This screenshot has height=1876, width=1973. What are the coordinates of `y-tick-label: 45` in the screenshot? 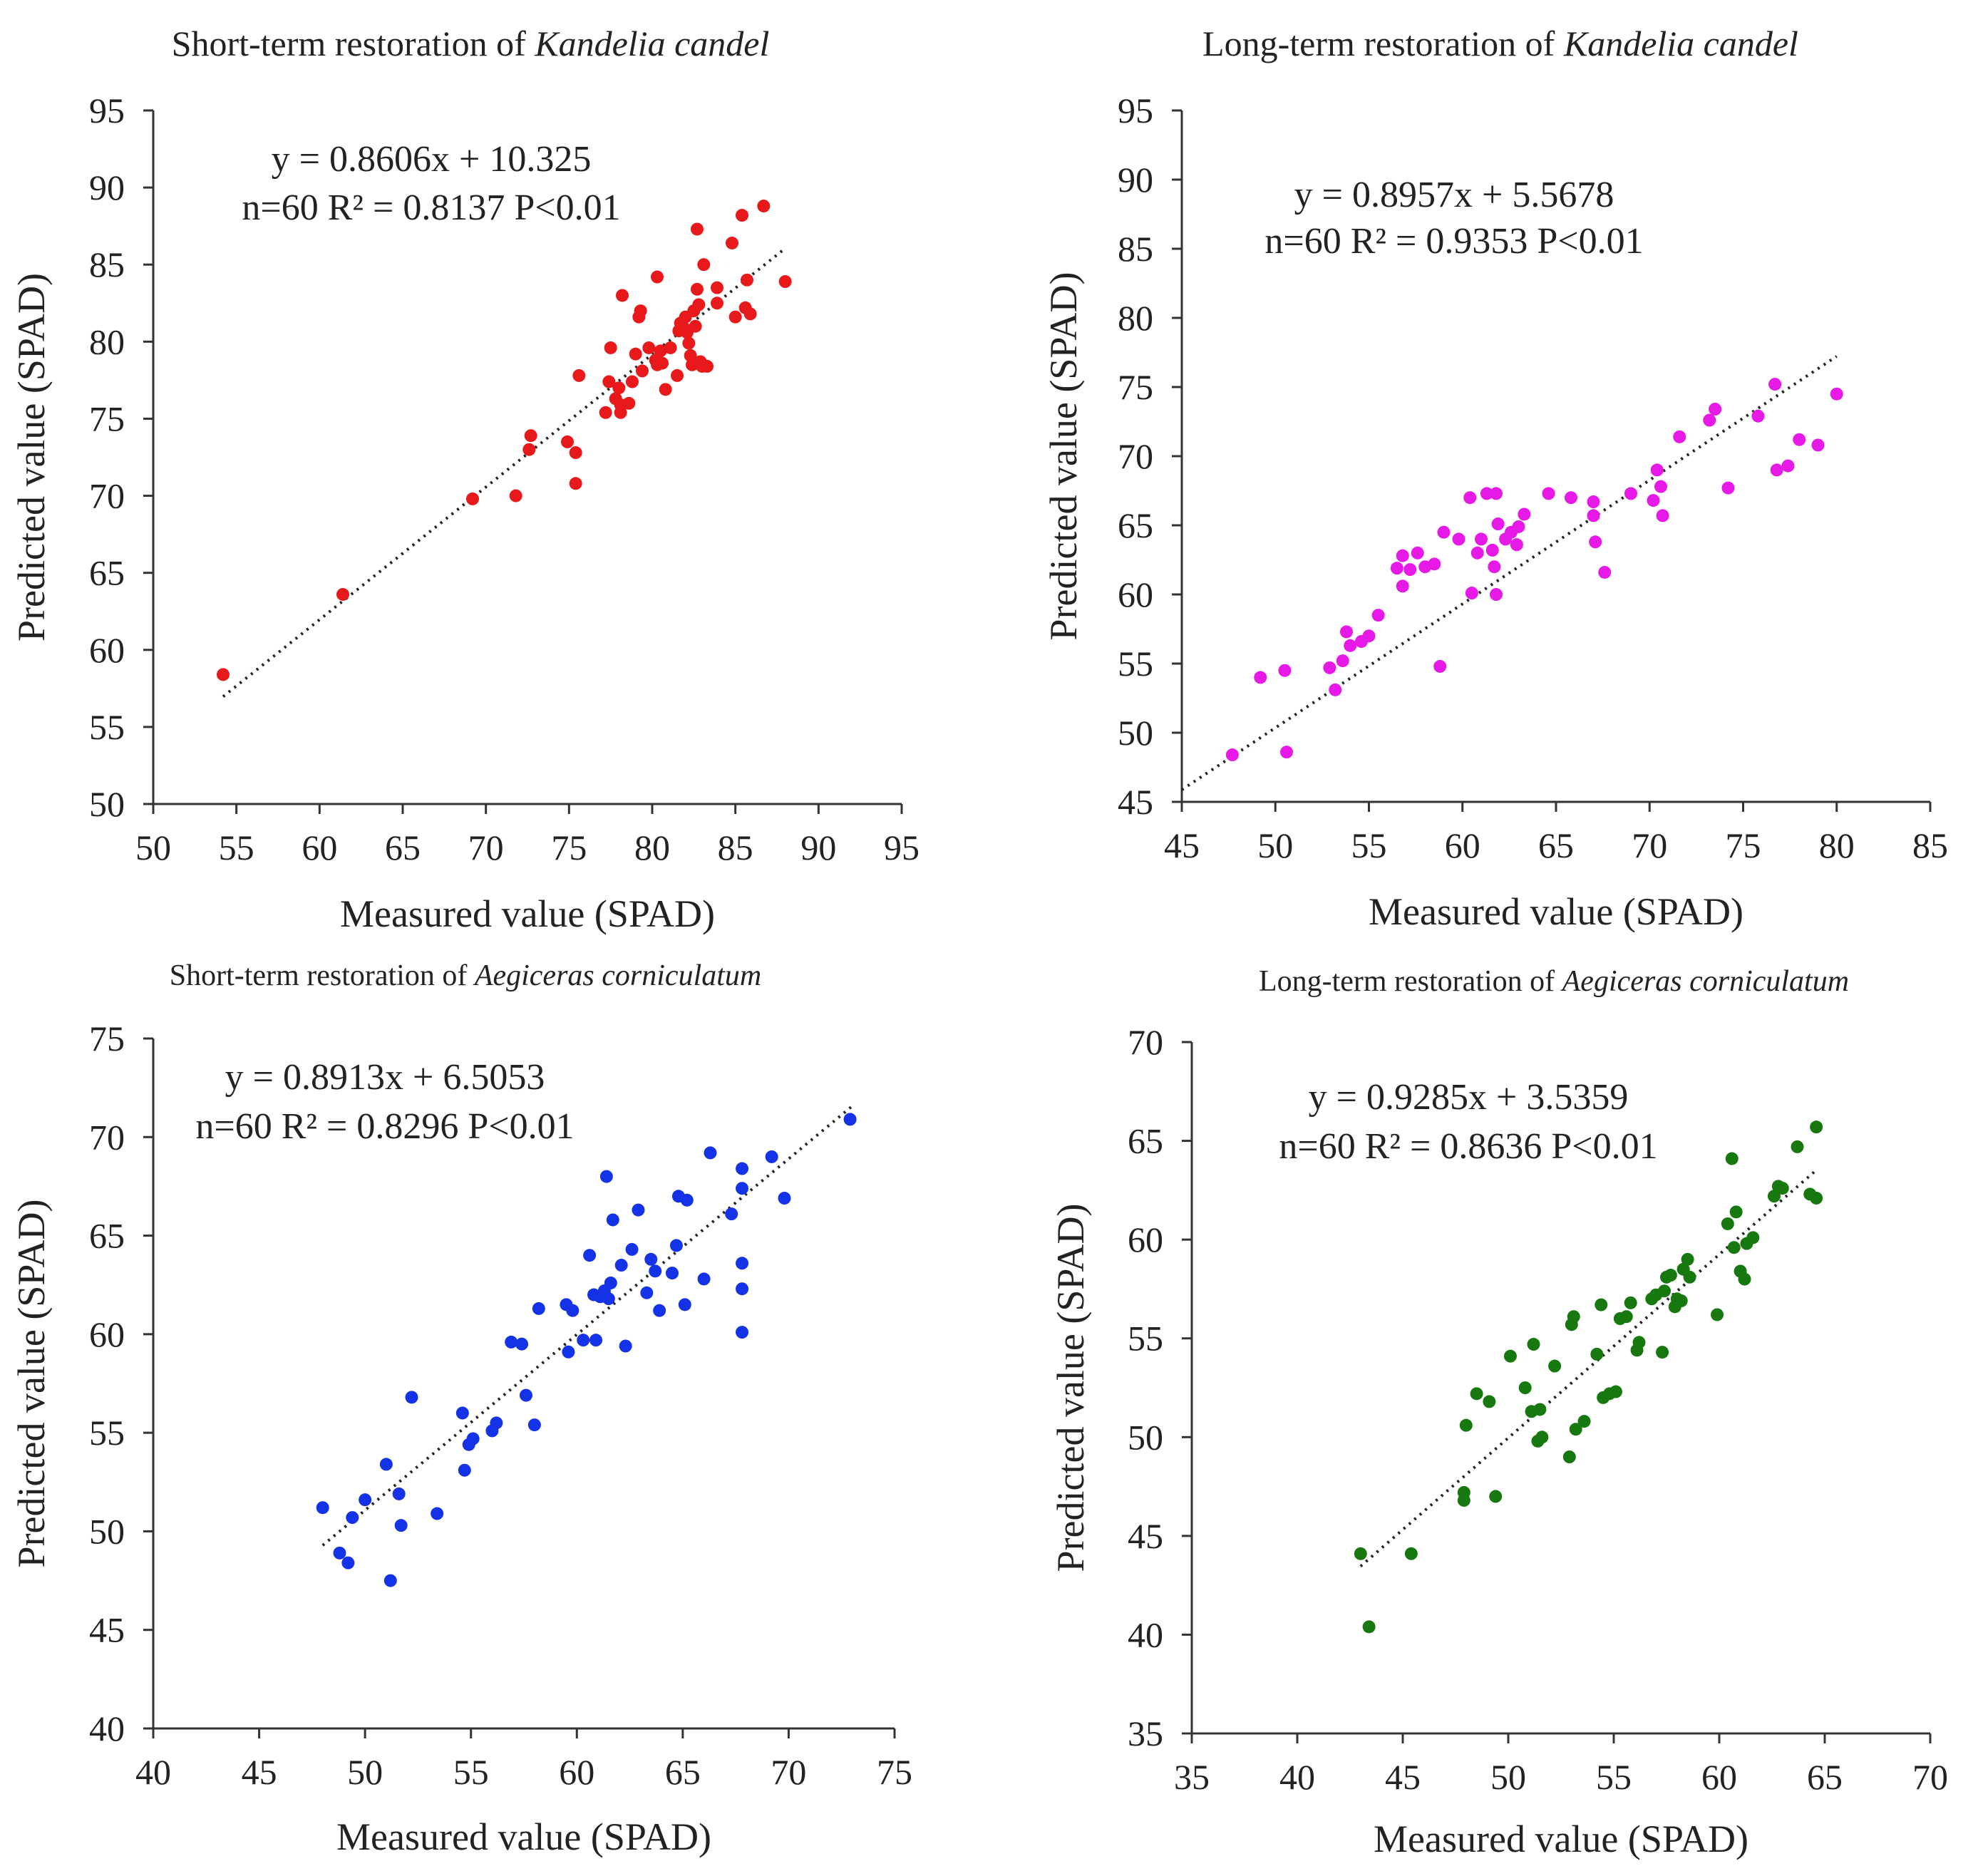 It's located at (1145, 1536).